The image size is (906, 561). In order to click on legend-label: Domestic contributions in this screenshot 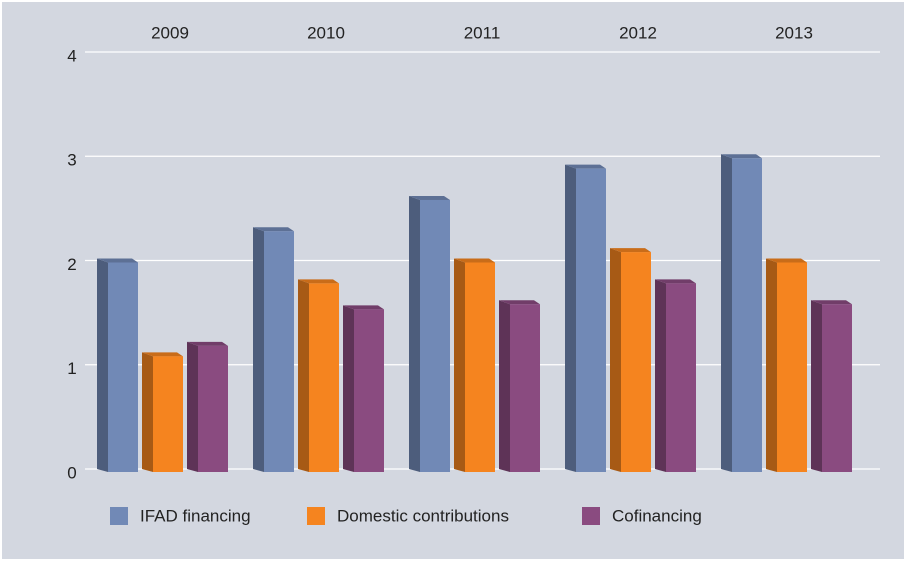, I will do `click(423, 515)`.